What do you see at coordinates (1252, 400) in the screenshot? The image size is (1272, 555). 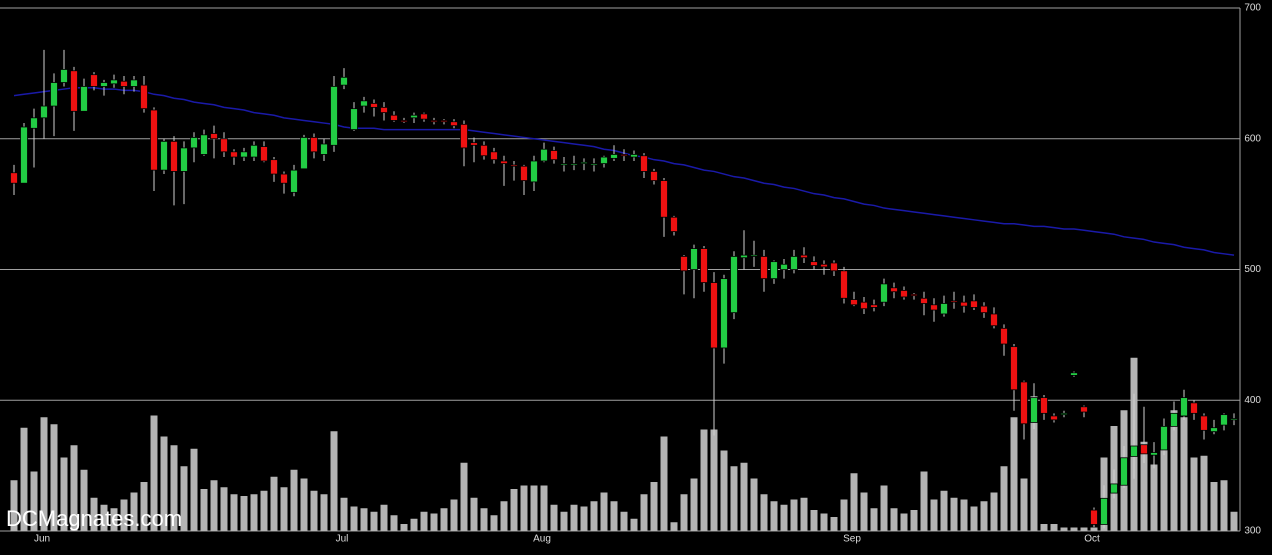 I see `y-tick-label: 400` at bounding box center [1252, 400].